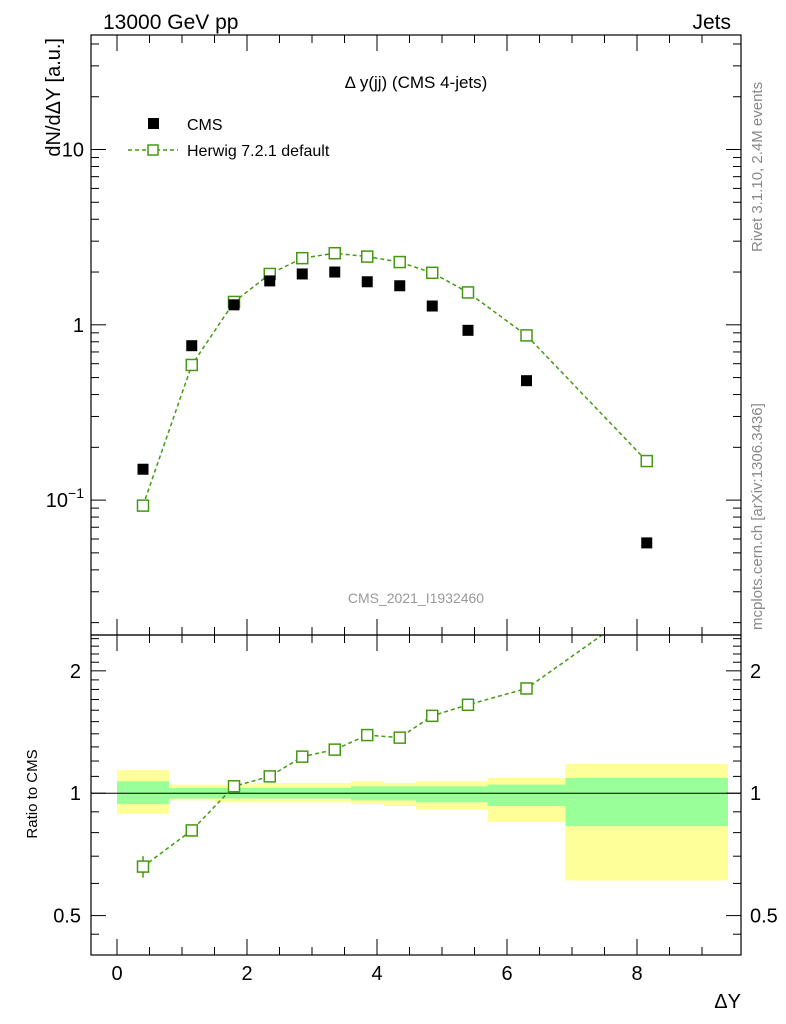 The image size is (786, 1024). Describe the element at coordinates (506, 974) in the screenshot. I see `x-tick-label: 6` at that location.